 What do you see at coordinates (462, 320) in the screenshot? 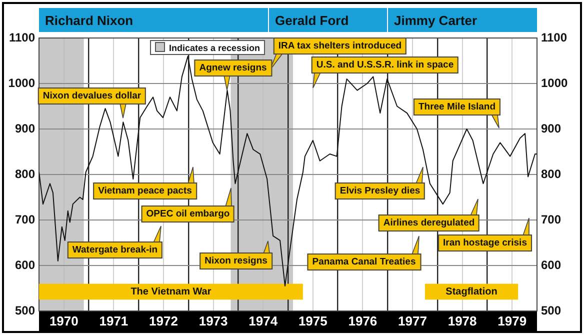
I see `x-tick-label: 1978` at bounding box center [462, 320].